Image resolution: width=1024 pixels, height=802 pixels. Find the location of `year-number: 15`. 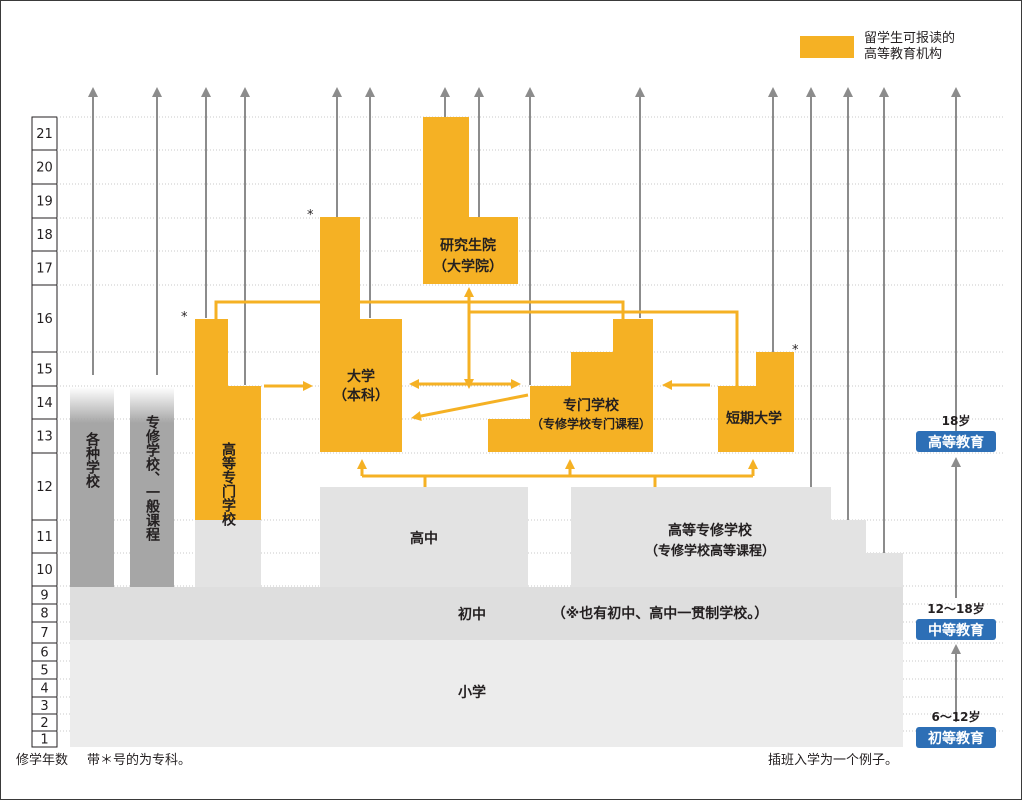

year-number: 15 is located at coordinates (44, 370).